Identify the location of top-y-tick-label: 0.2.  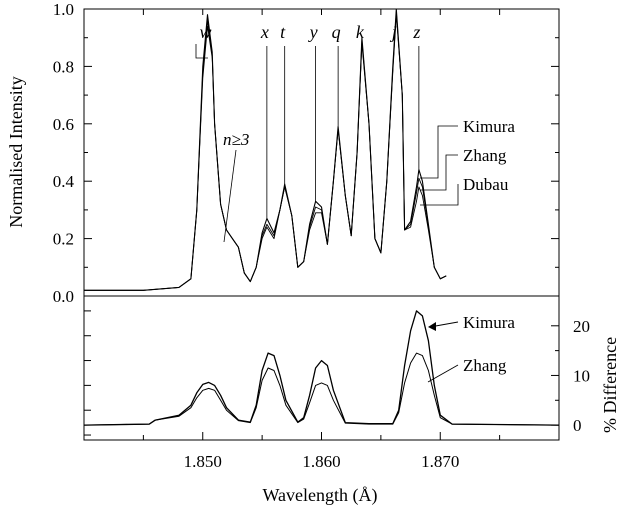
(63, 239).